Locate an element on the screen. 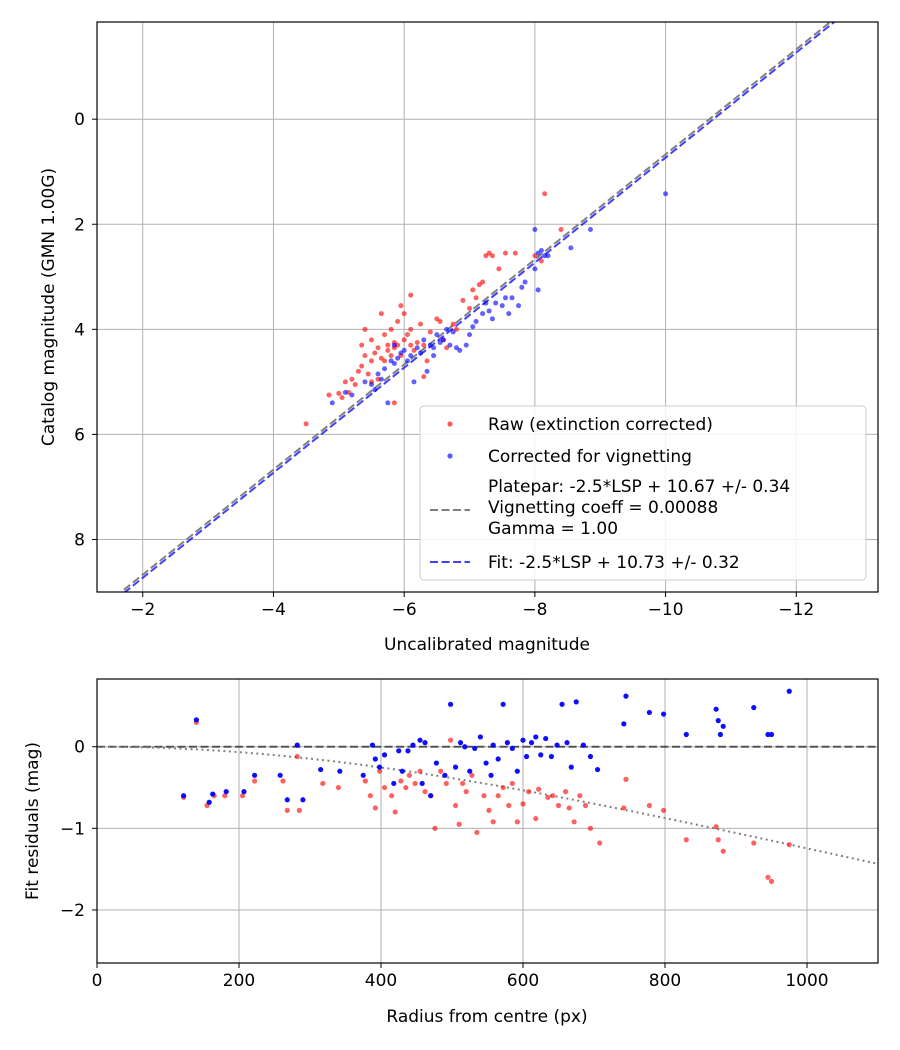 The height and width of the screenshot is (1050, 900). bottom-x-axis-label: Radius from centre (px) is located at coordinates (486, 1017).